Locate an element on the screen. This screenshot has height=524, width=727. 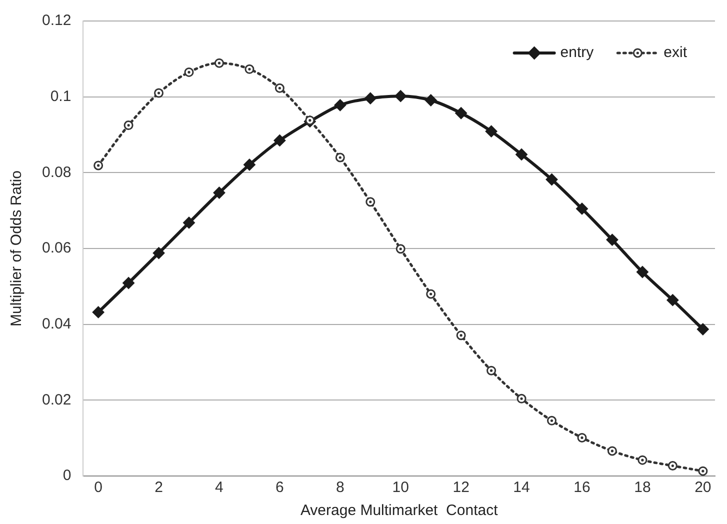
y-tick-label: 0.1 is located at coordinates (61, 96).